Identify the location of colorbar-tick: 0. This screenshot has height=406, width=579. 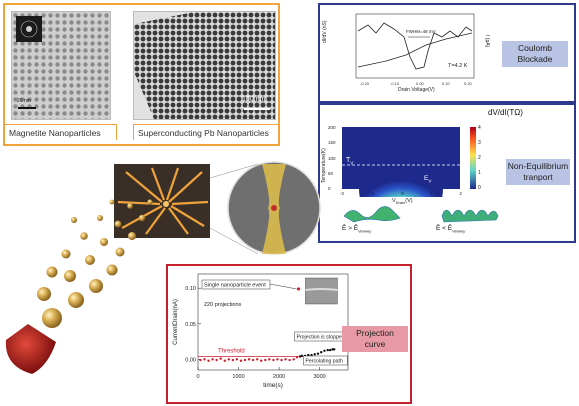
(479, 188).